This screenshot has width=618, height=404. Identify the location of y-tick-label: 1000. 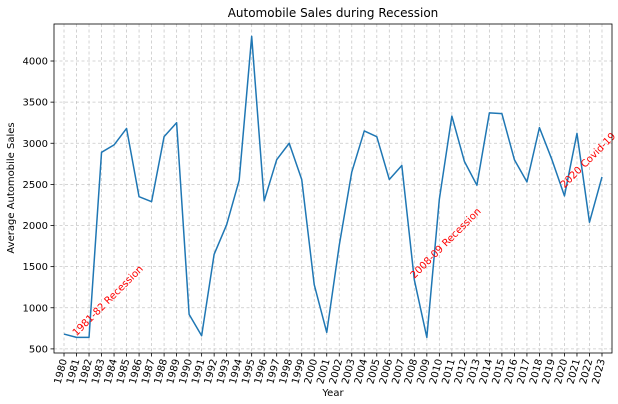
(35, 308).